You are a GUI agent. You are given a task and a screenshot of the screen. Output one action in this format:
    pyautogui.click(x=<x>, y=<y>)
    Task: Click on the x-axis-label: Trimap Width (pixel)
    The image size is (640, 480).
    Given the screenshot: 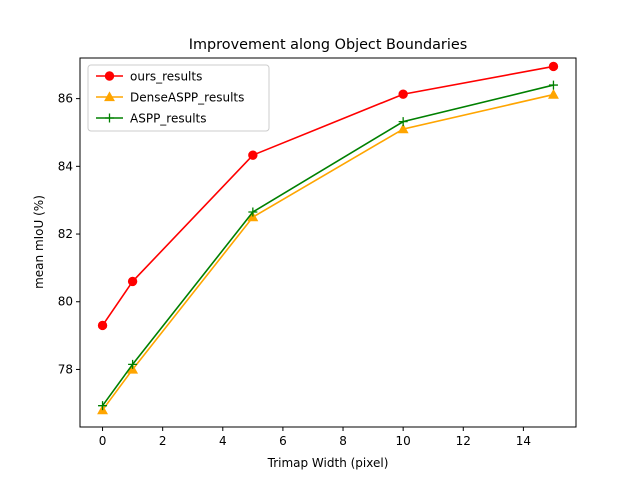 What is the action you would take?
    pyautogui.click(x=328, y=463)
    